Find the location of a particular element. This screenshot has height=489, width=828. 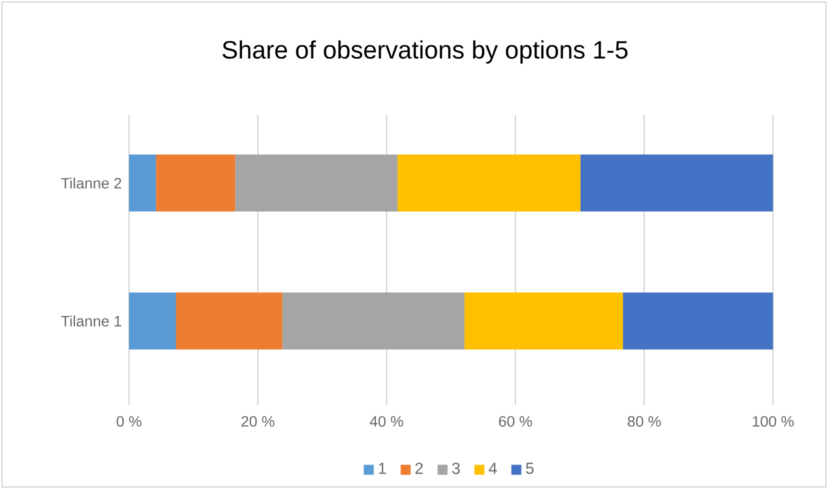

x-tick-label: 60 % is located at coordinates (515, 421).